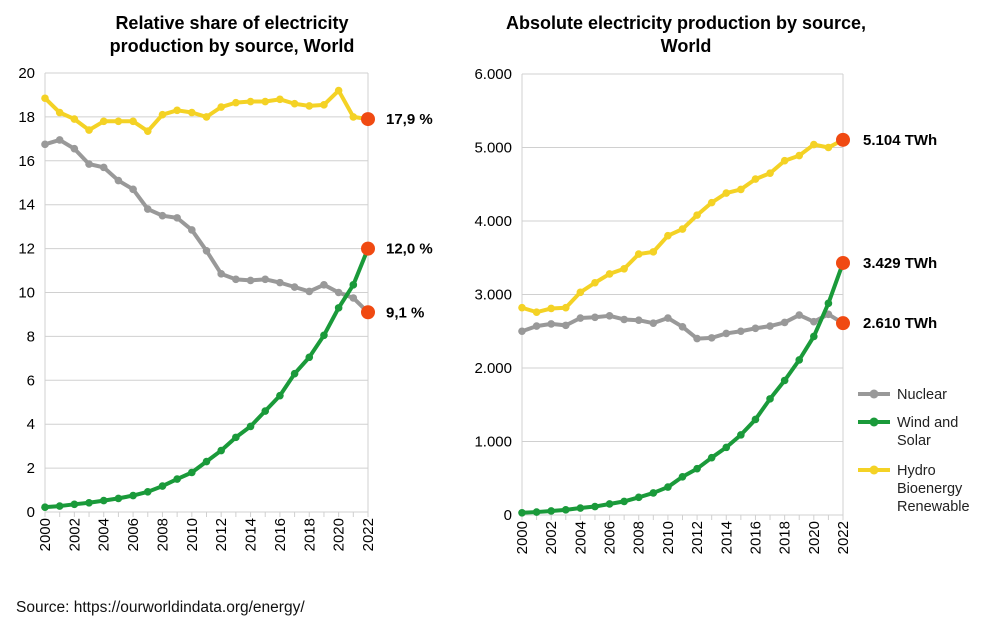 The image size is (1000, 629). I want to click on y-tick-label: 18, so click(26, 117).